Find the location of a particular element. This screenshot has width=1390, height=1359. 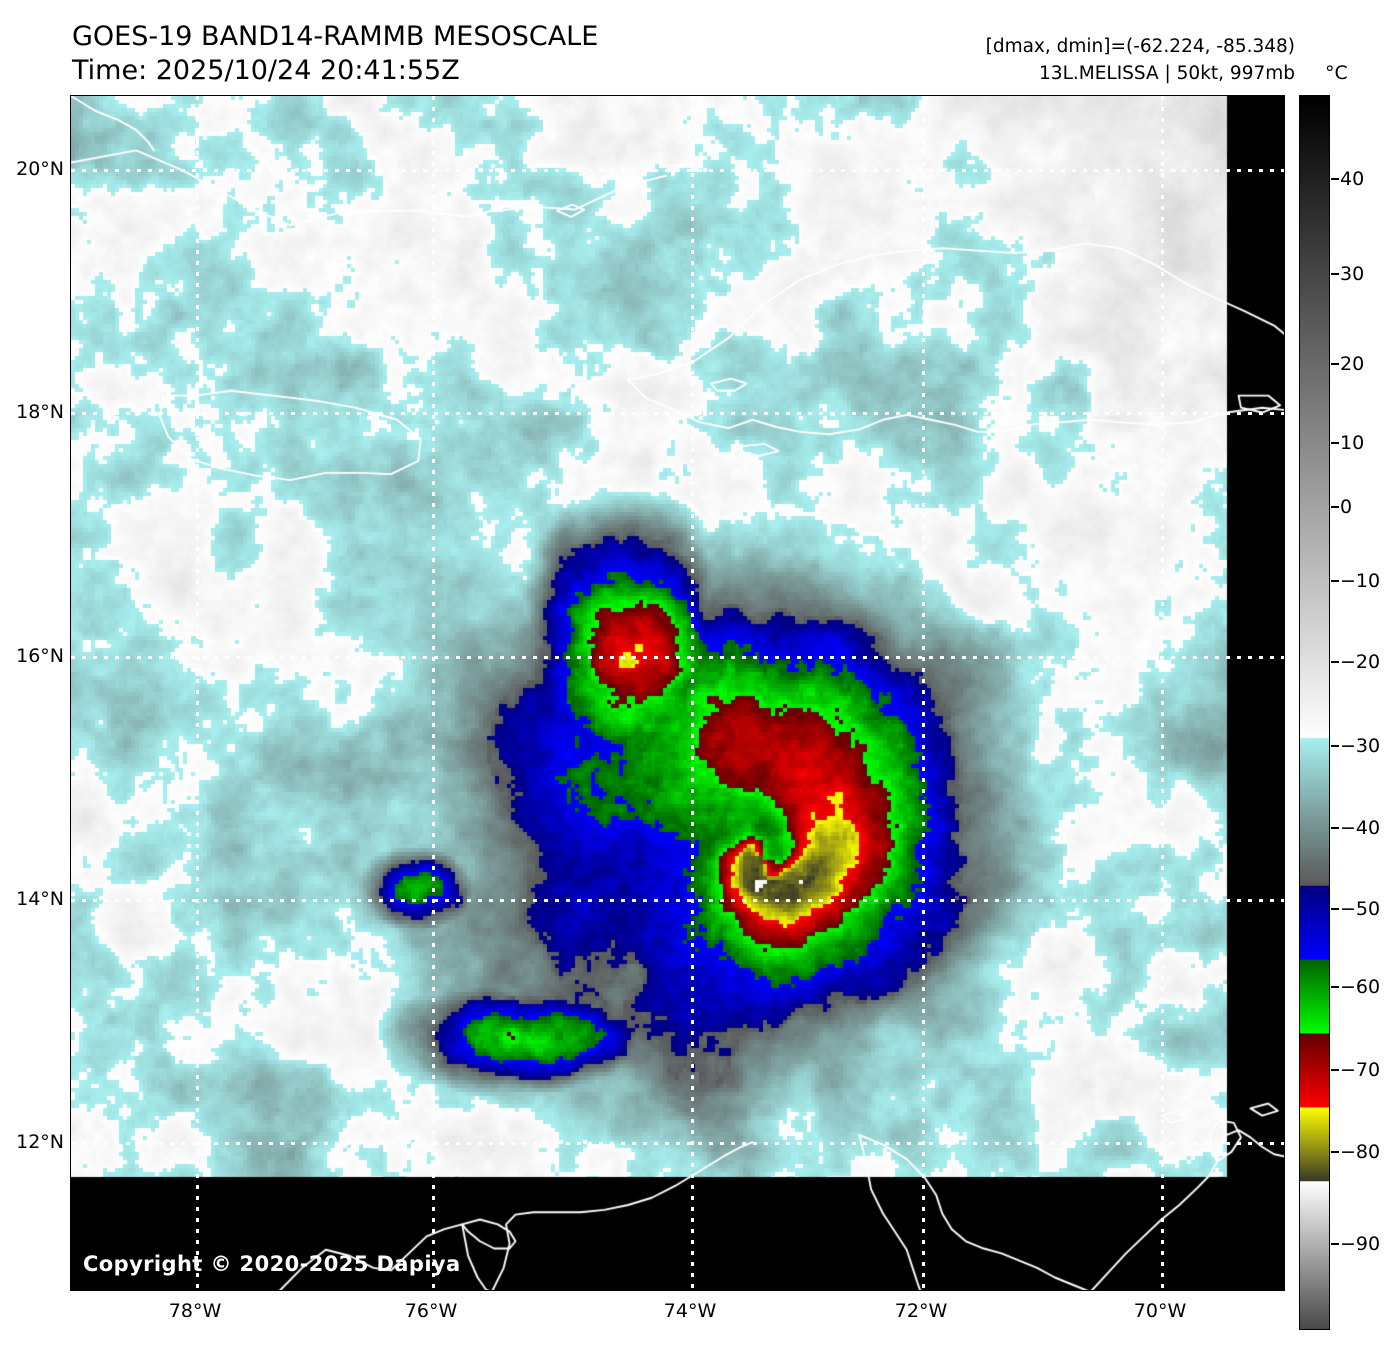

lon-tick-label-2: 74°W is located at coordinates (690, 1311).